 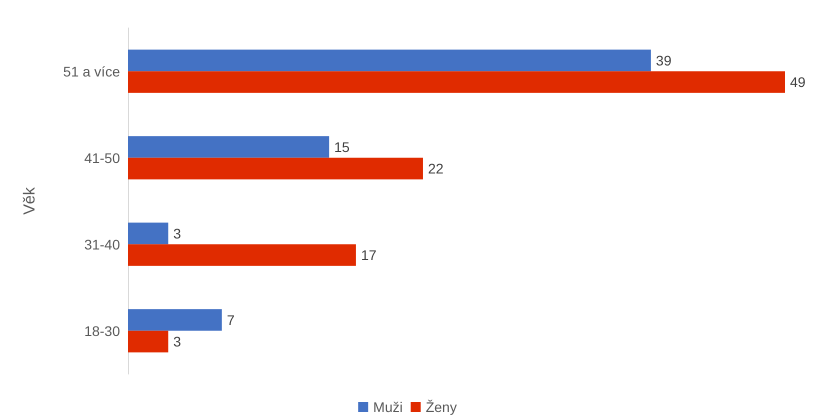 What do you see at coordinates (368, 255) in the screenshot?
I see `data-label: 17` at bounding box center [368, 255].